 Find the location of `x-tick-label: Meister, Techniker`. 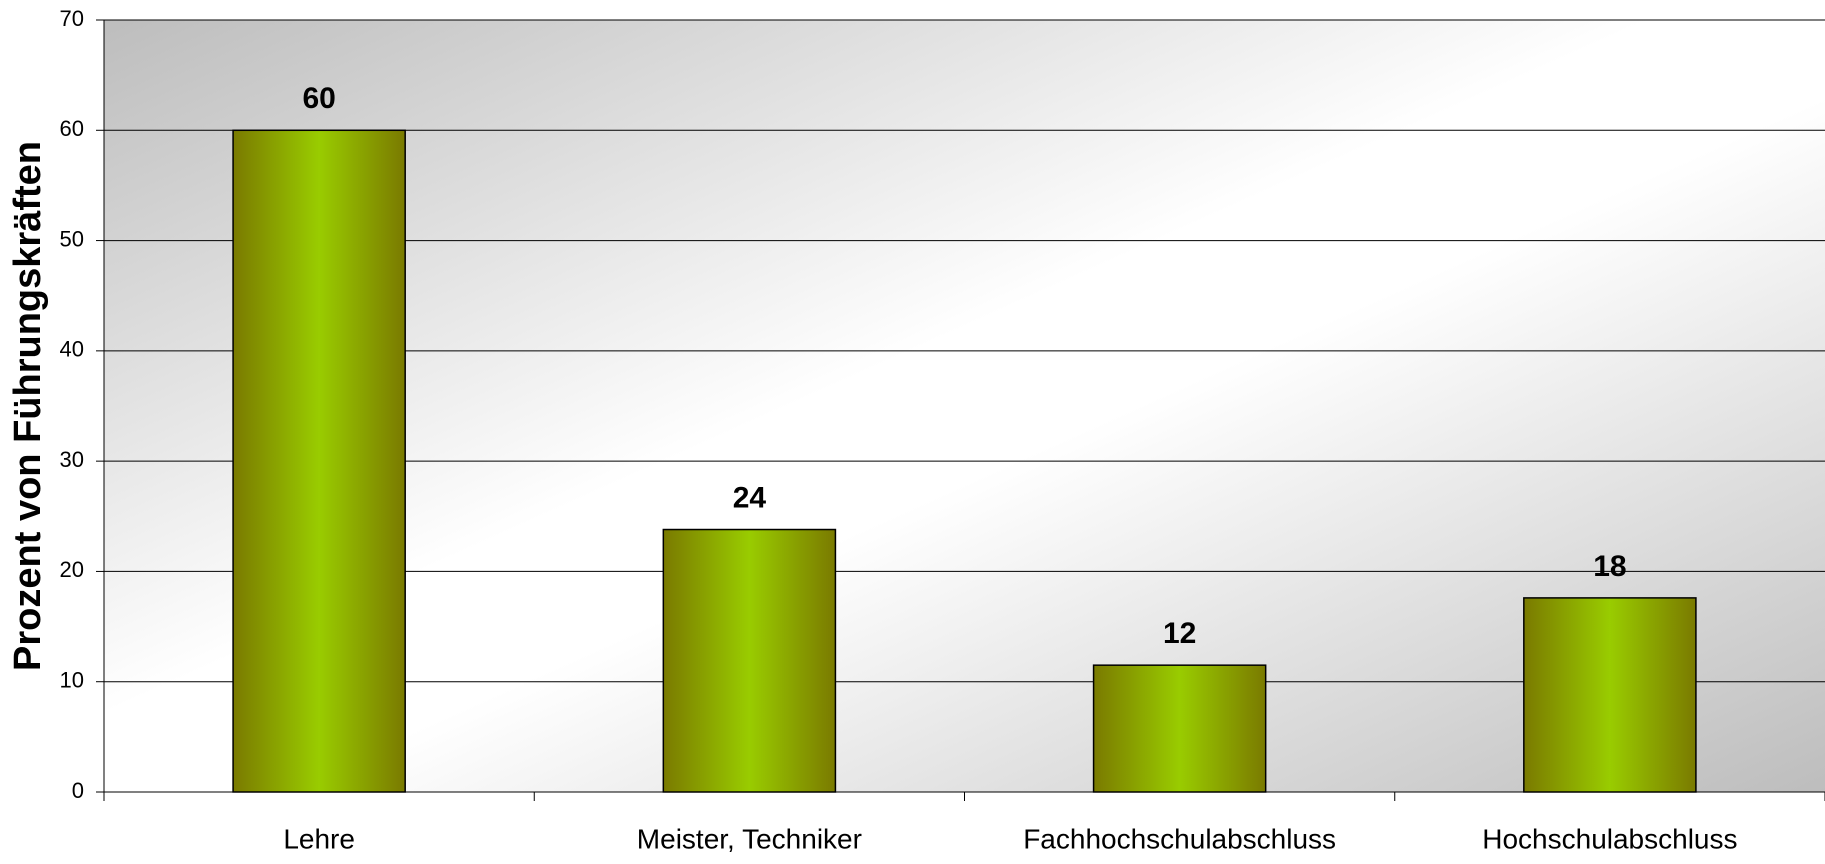

x-tick-label: Meister, Techniker is located at coordinates (749, 838).